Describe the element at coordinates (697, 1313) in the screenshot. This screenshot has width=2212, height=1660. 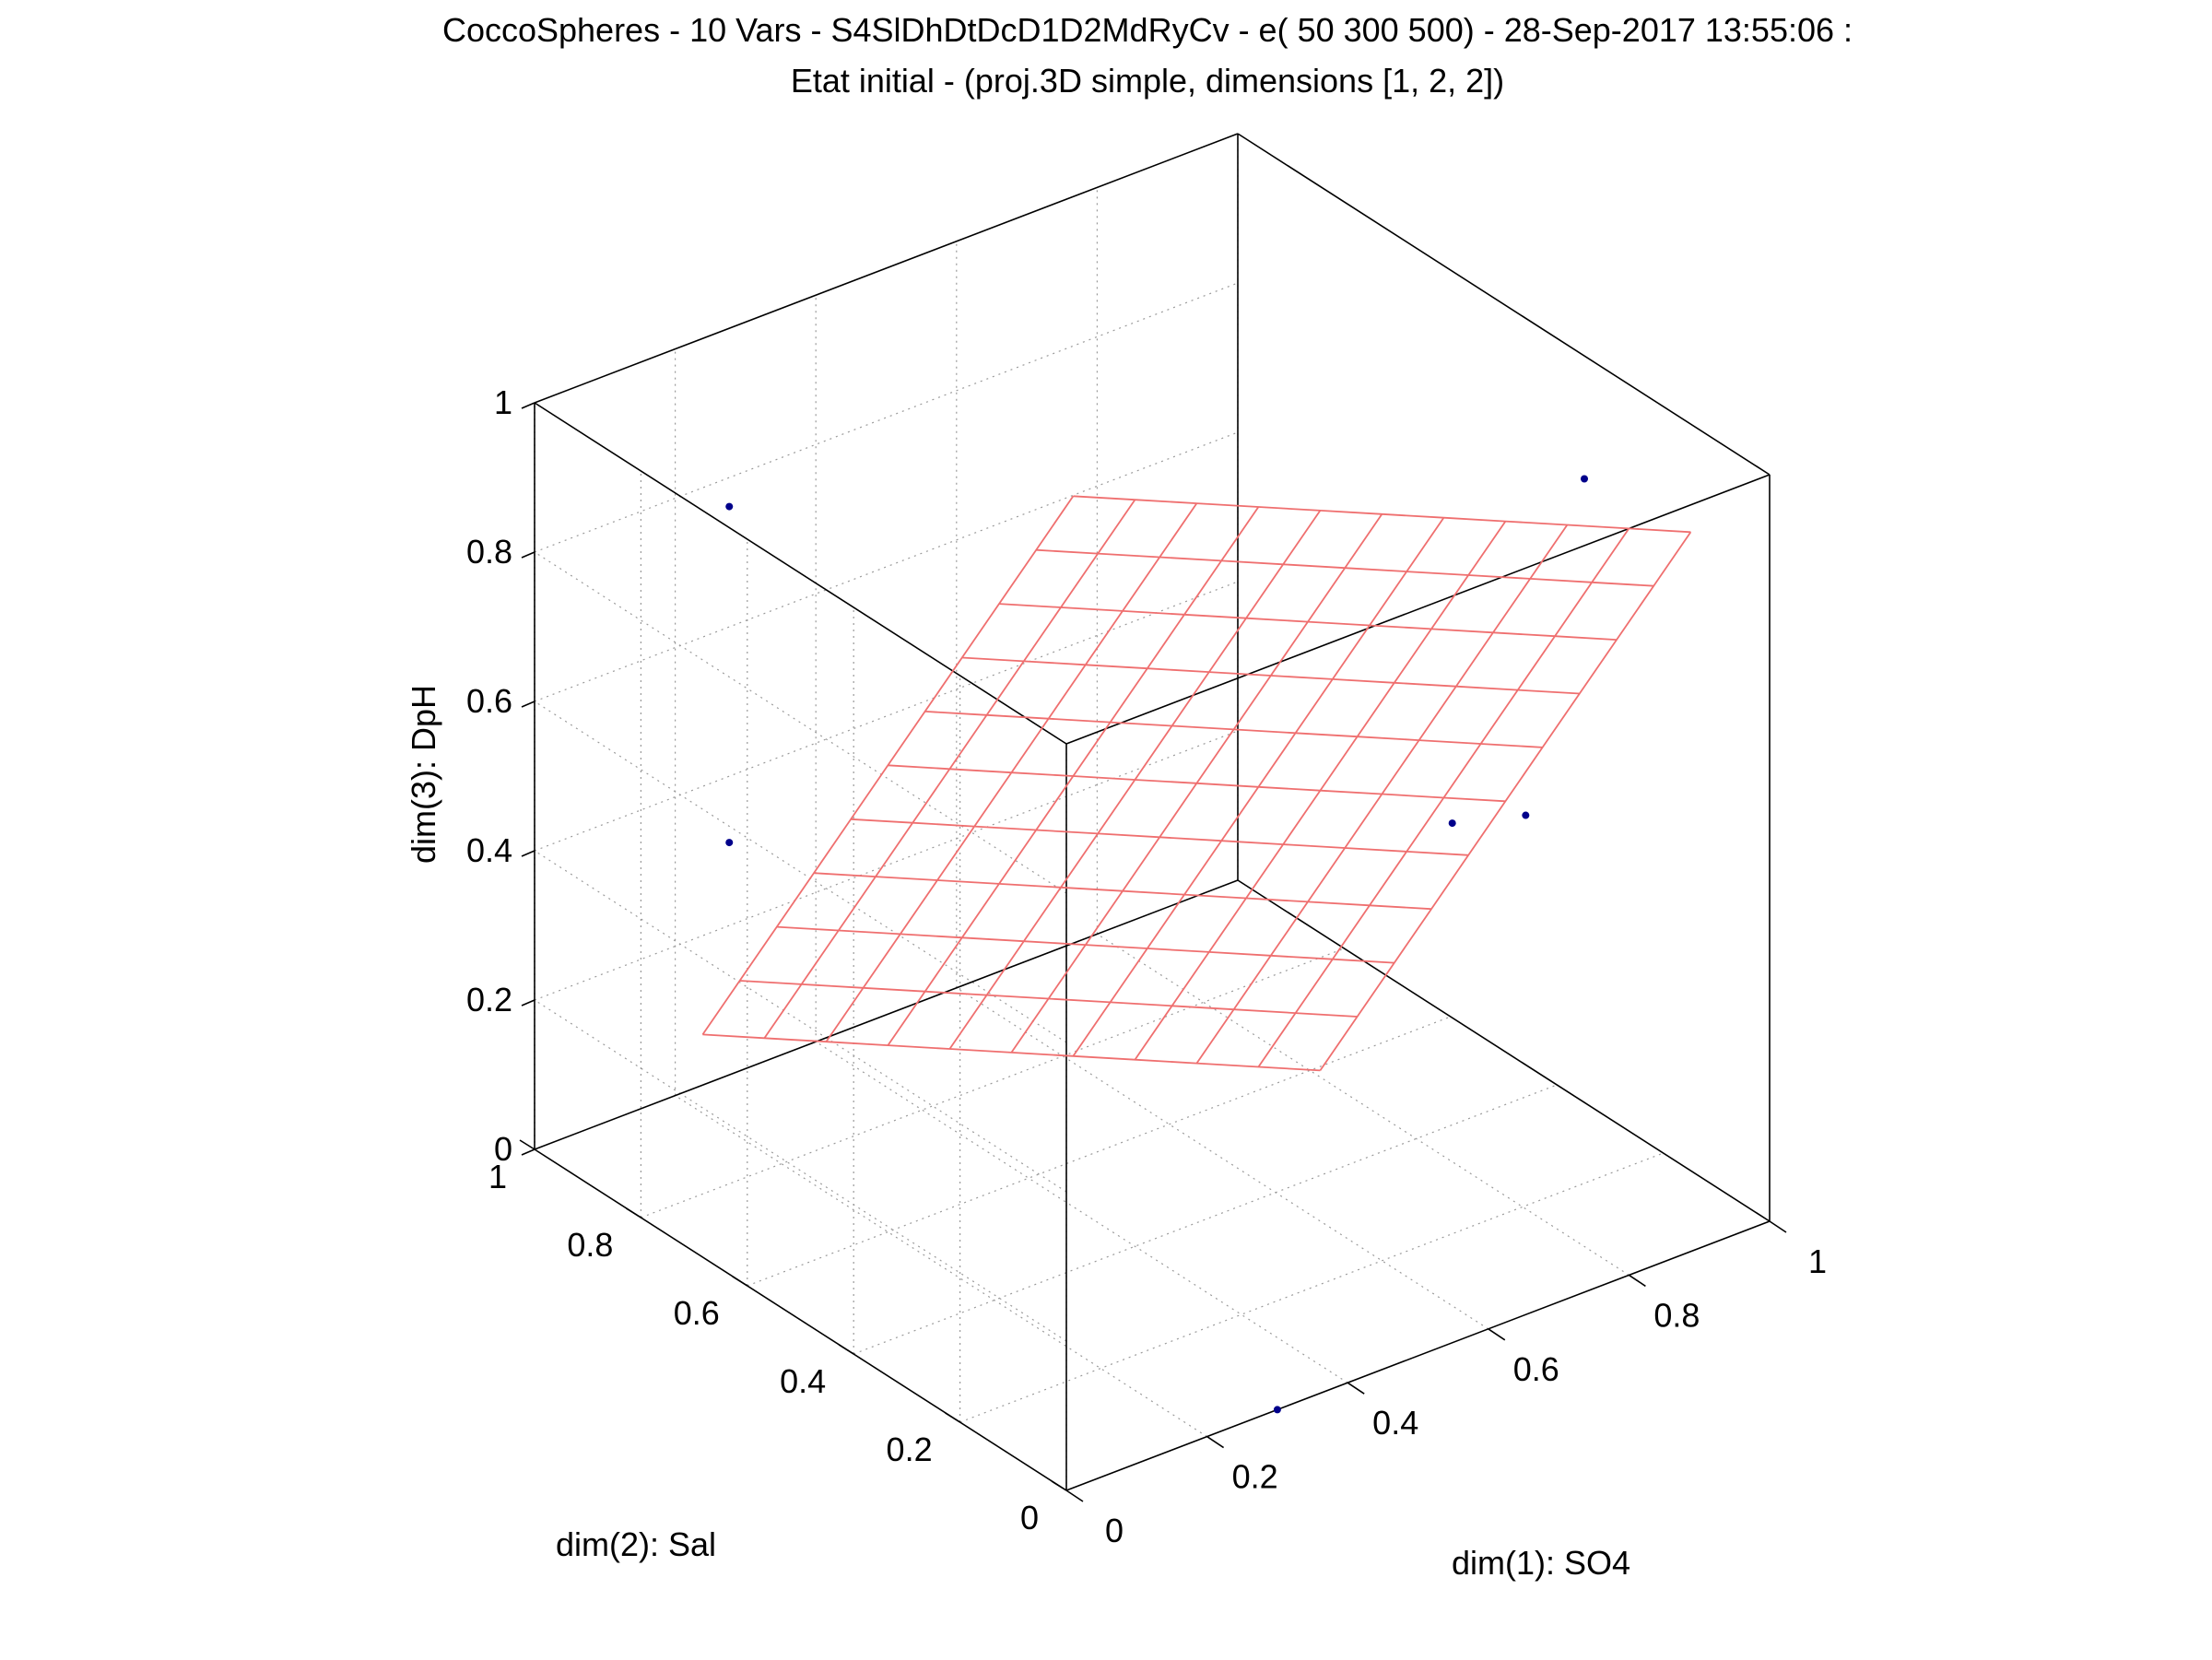
I see `y-tick-label: 0.6` at that location.